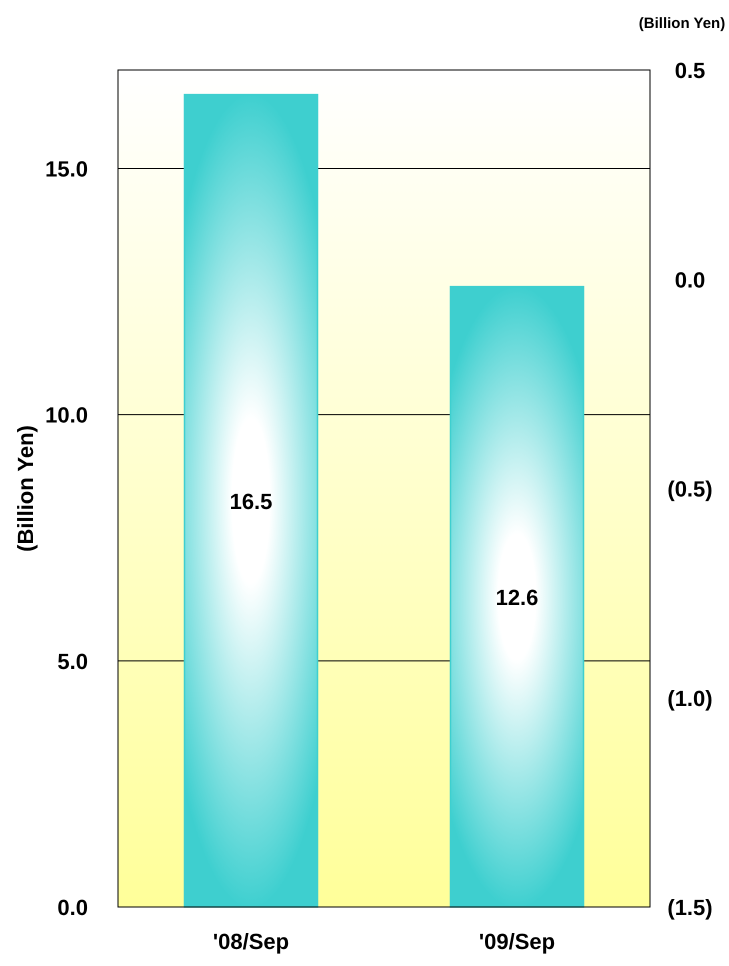  Describe the element at coordinates (690, 489) in the screenshot. I see `y2-tick-label: (0.5)` at that location.